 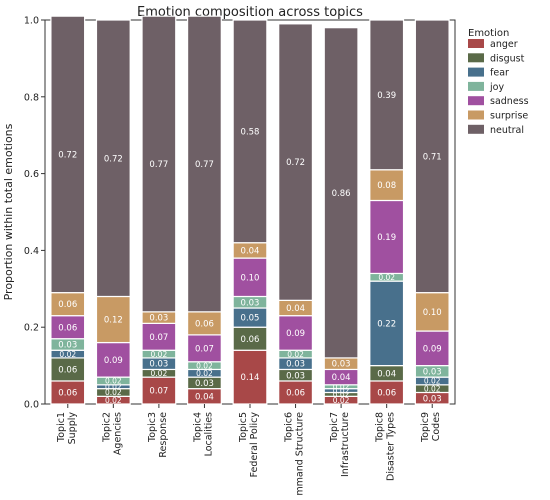 I want to click on legend-swatch-joy, so click(x=476, y=86).